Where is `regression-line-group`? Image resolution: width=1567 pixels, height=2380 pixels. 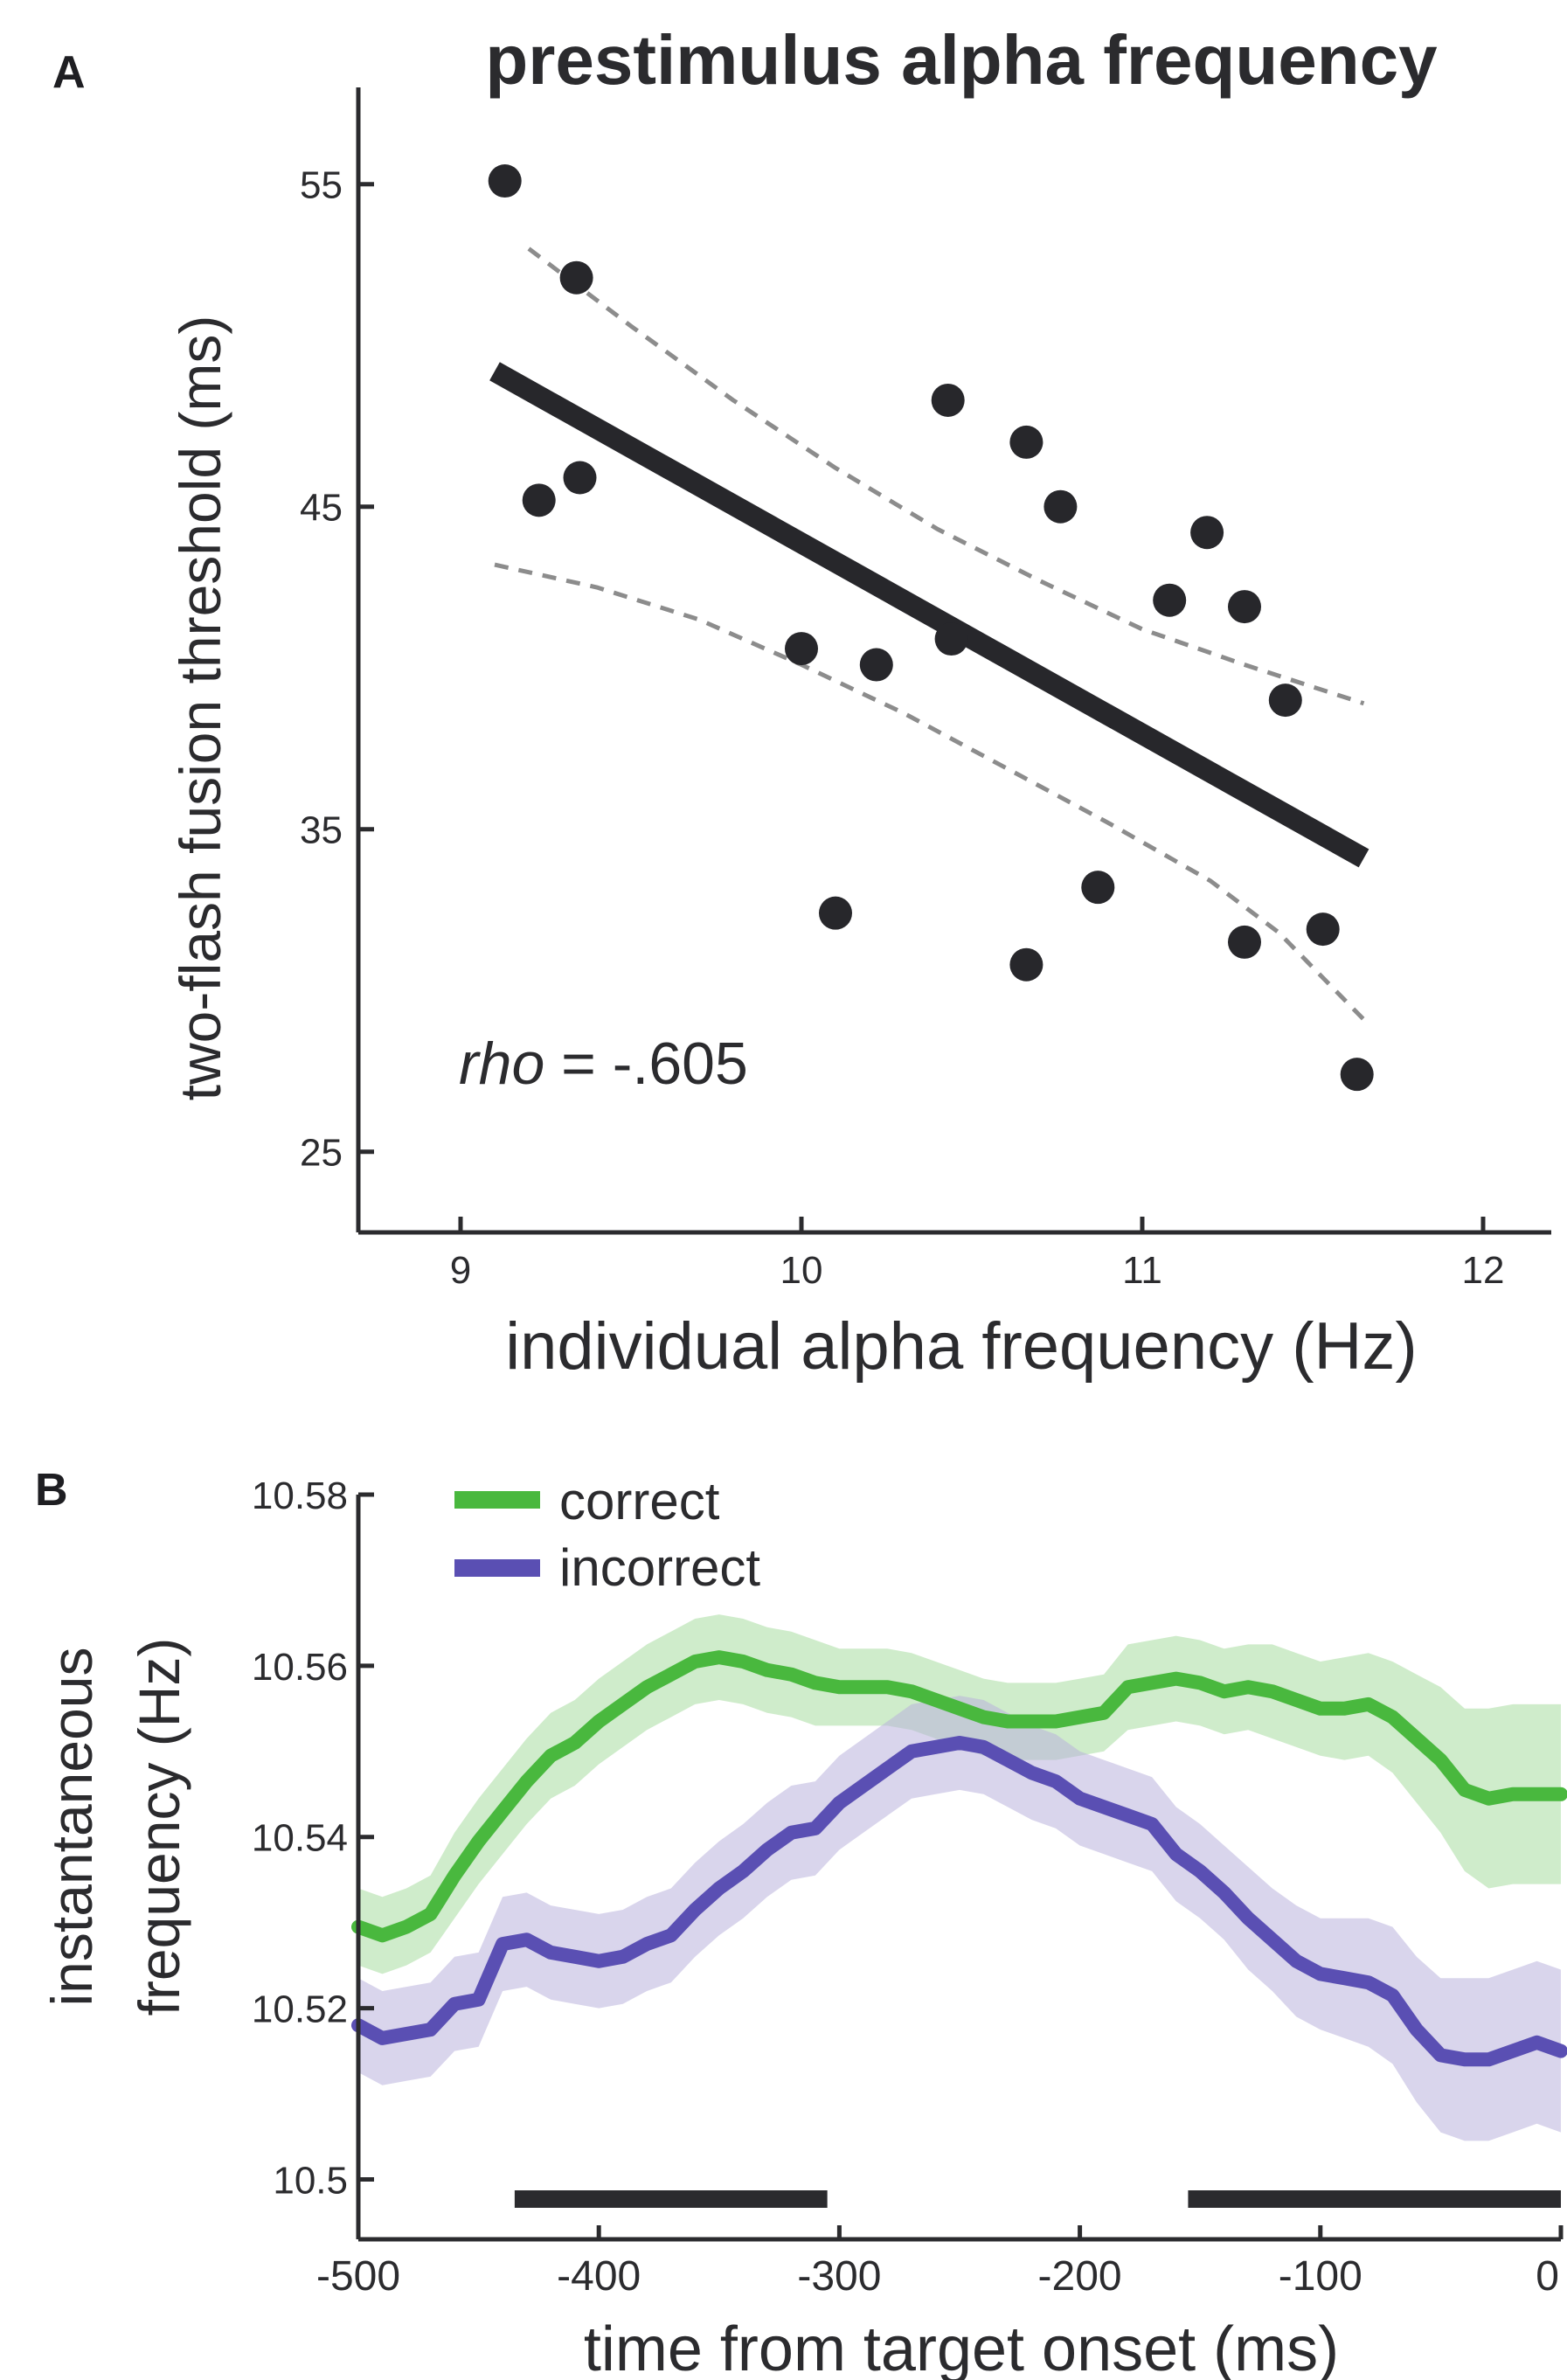 regression-line-group is located at coordinates (929, 615).